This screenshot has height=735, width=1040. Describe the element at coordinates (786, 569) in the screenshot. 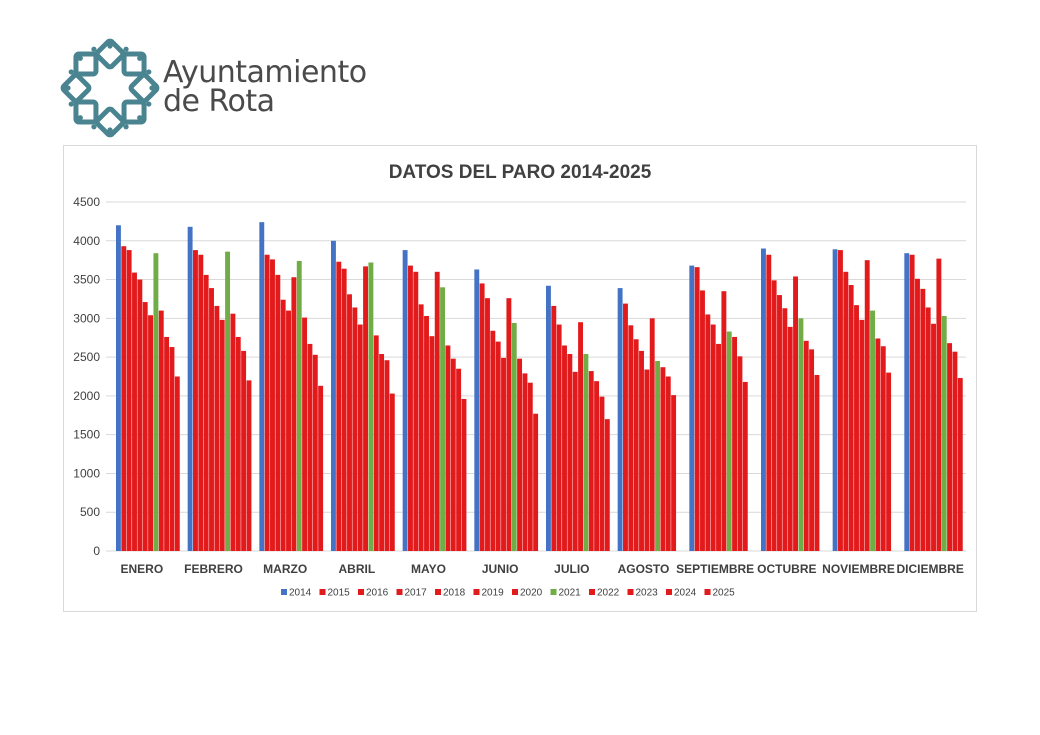

I see `x-category-label: OCTUBRE` at that location.